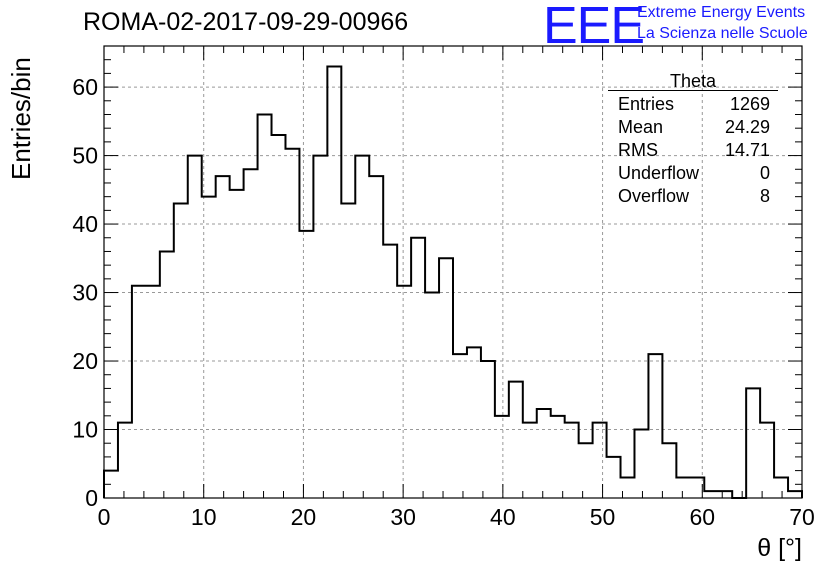  What do you see at coordinates (246, 22) in the screenshot?
I see `chart-title: ROMA-02-2017-09-29-00966` at bounding box center [246, 22].